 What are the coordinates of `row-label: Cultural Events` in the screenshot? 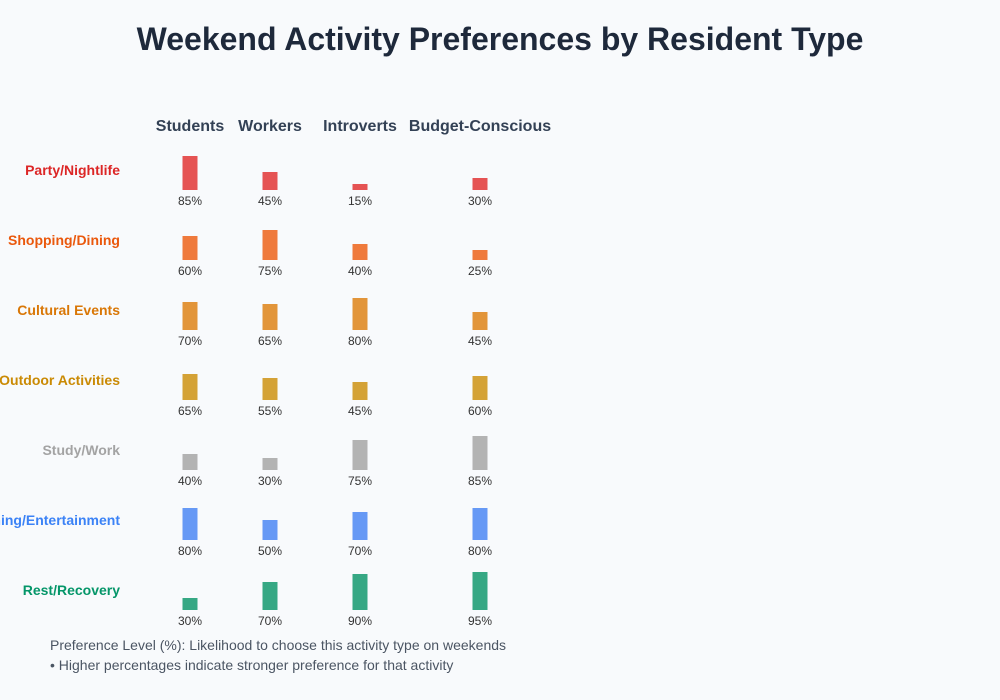 It's located at (68, 310).